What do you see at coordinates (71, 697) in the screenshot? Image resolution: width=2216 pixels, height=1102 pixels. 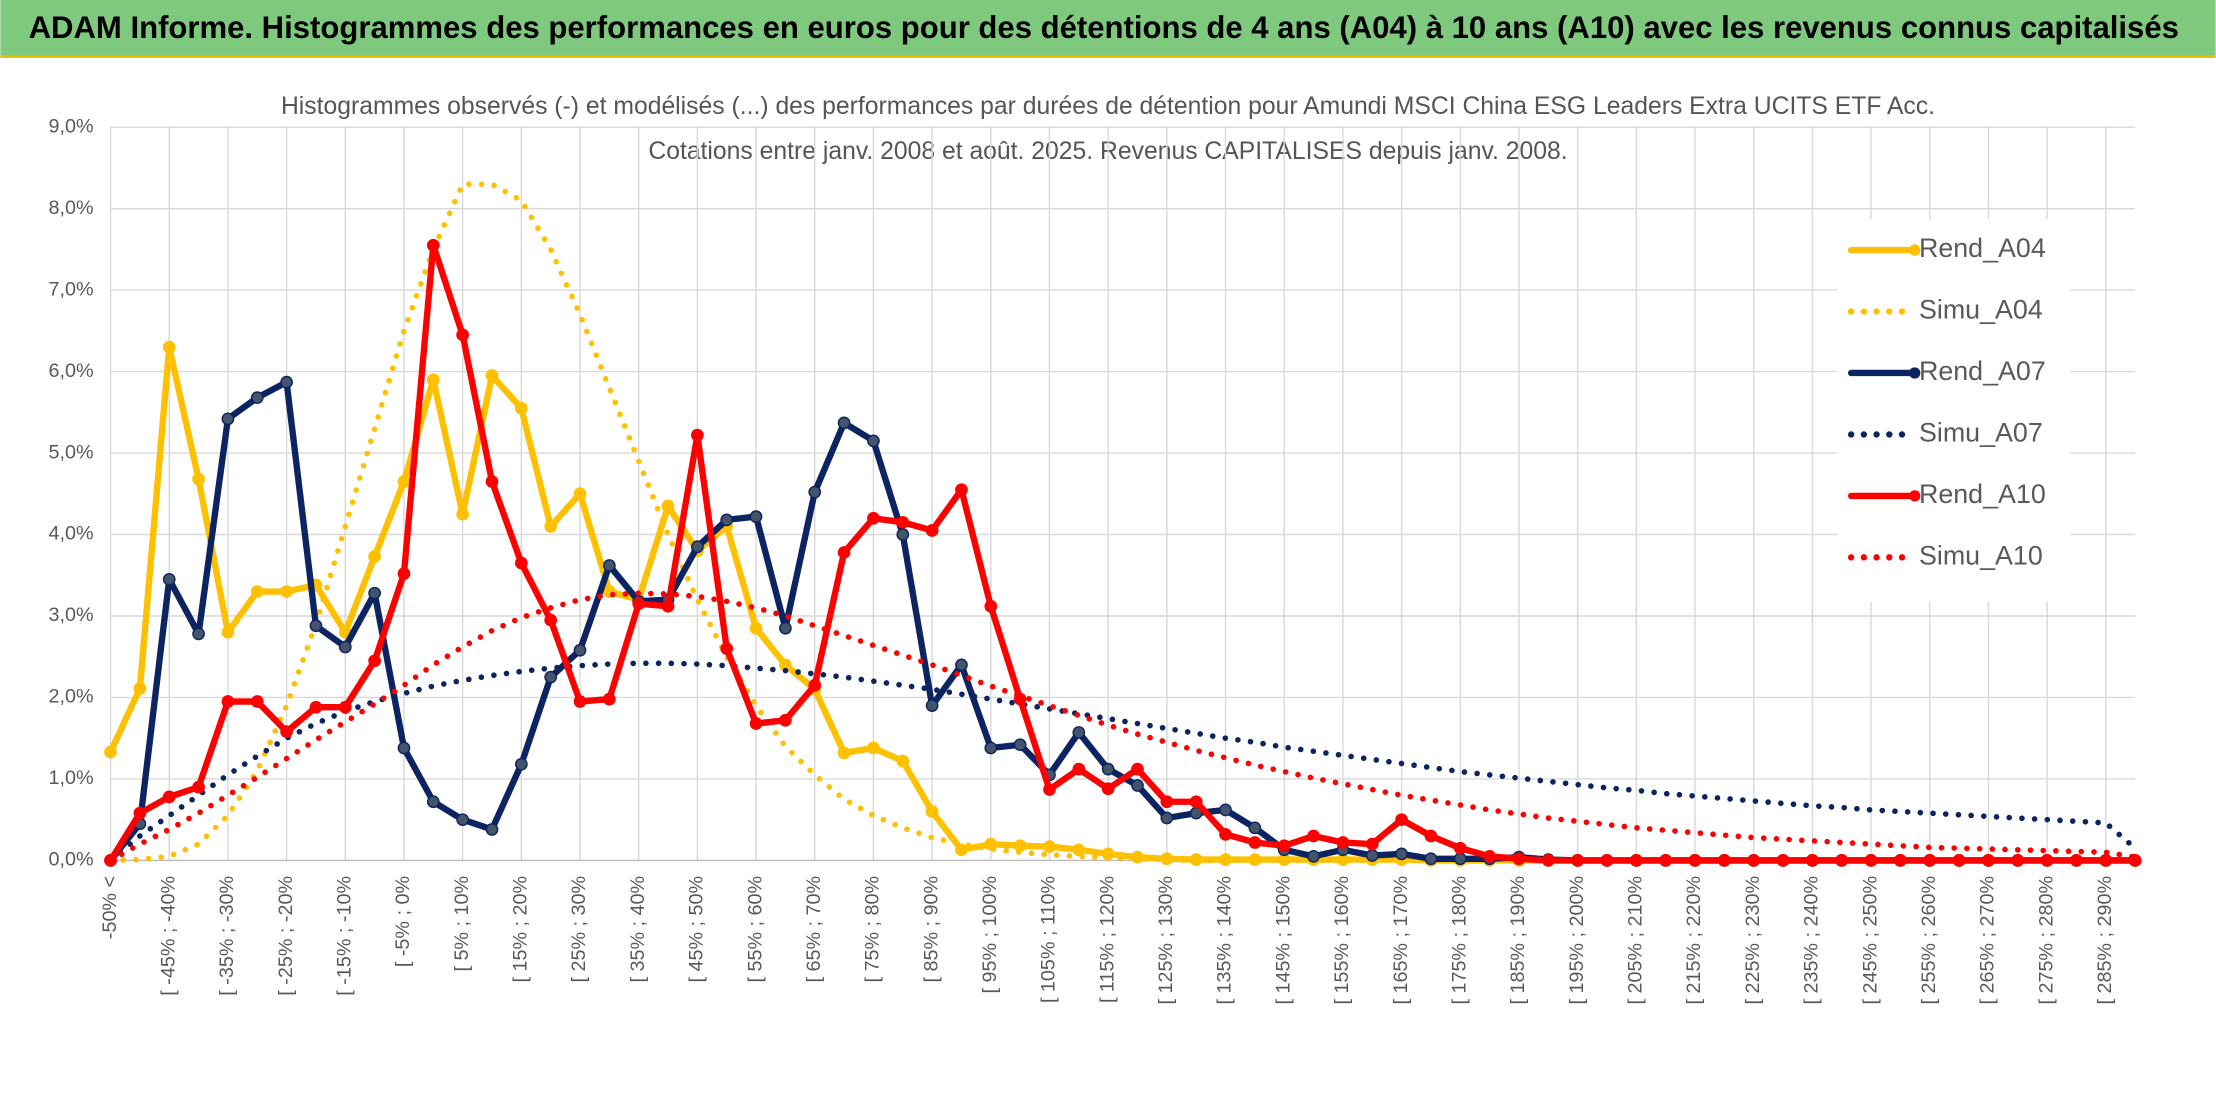 I see `y-tick-label: 2,0%` at bounding box center [71, 697].